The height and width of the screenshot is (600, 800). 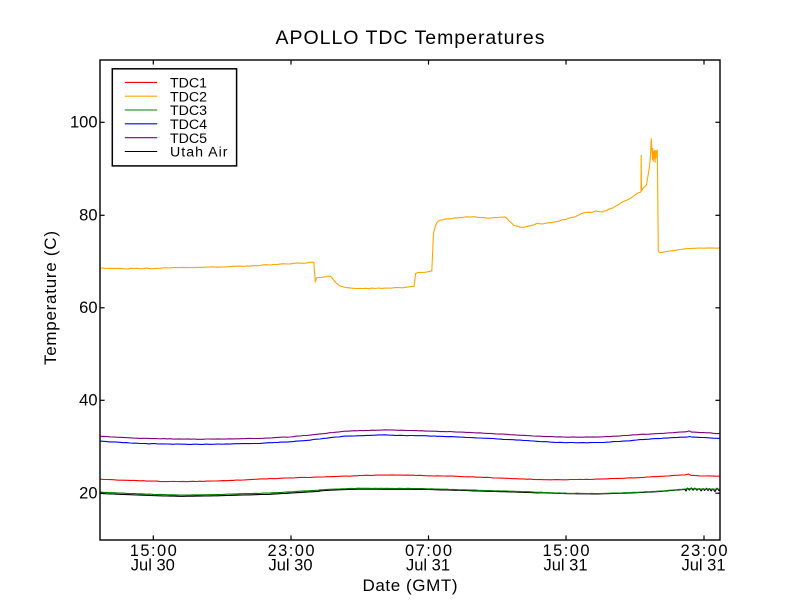 What do you see at coordinates (88, 308) in the screenshot?
I see `svg-text: 60` at bounding box center [88, 308].